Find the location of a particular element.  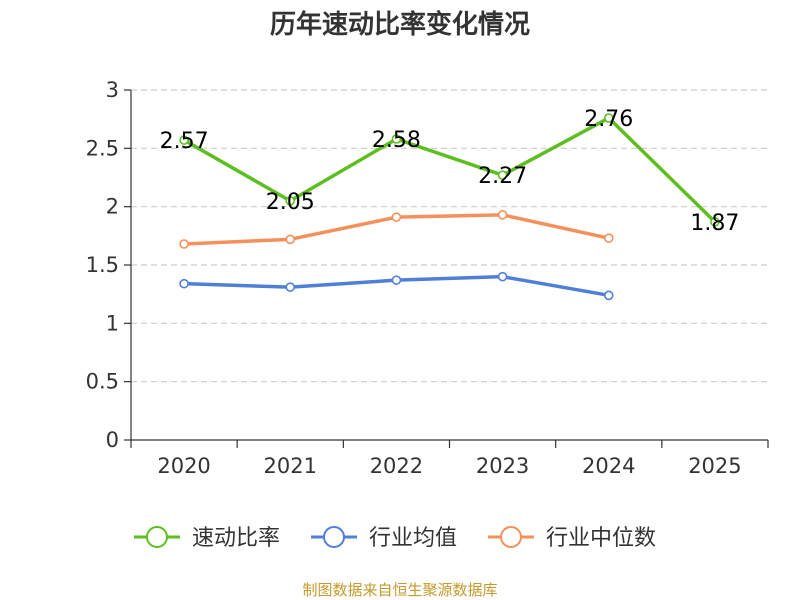

data-label: 2.76 is located at coordinates (608, 119).